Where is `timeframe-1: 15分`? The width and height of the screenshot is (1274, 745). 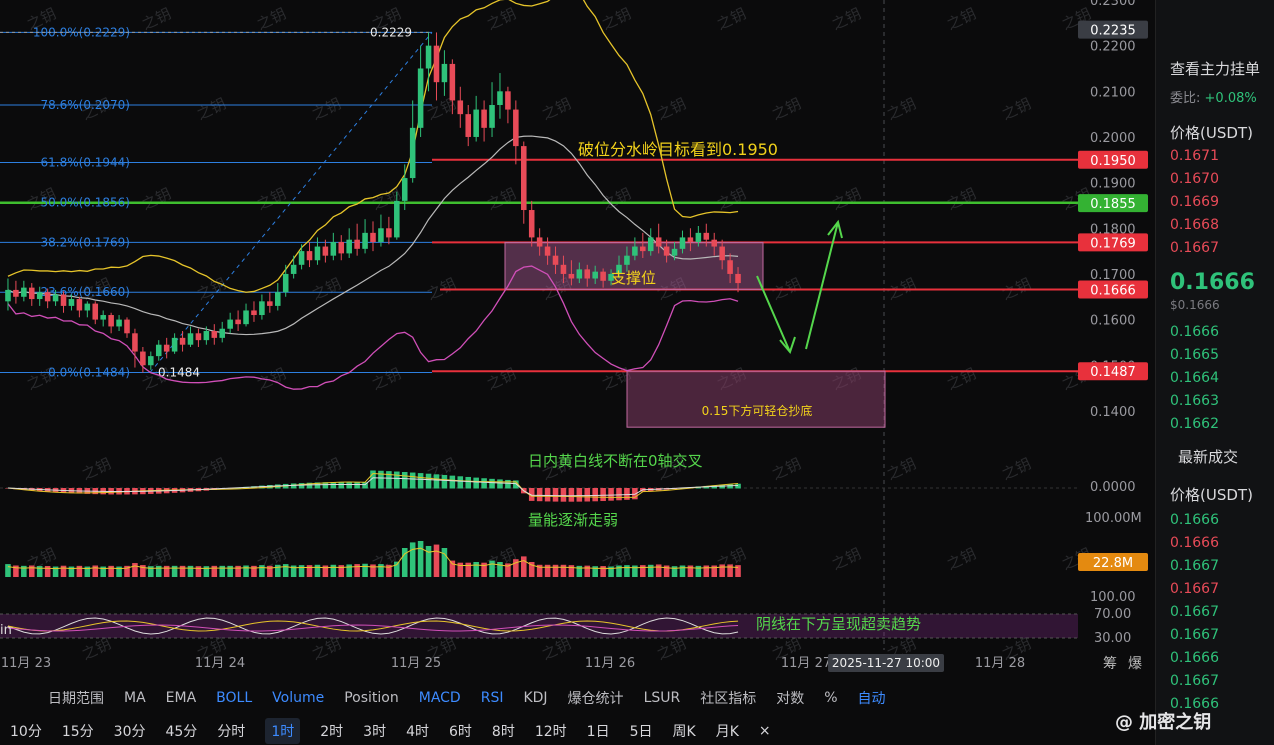 timeframe-1: 15分 is located at coordinates (77, 731).